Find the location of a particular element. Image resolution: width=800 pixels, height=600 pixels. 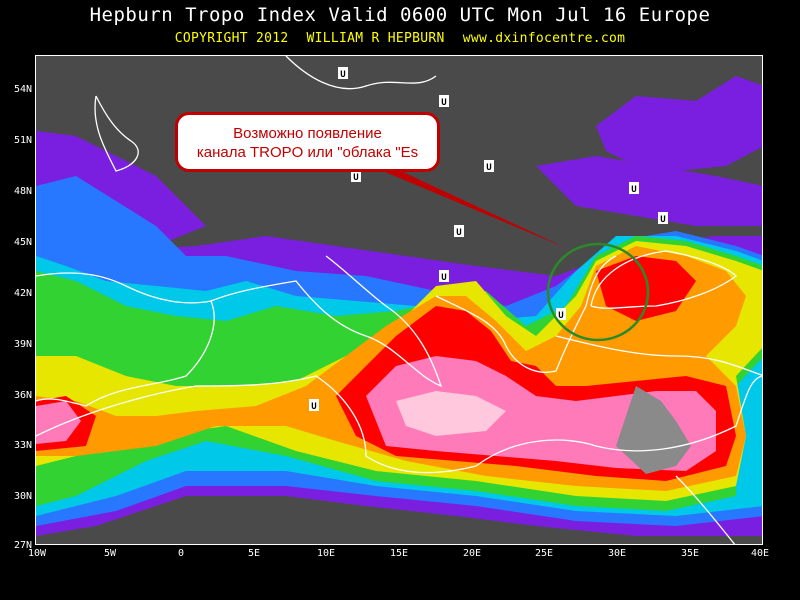

tropo-zone-lightpink is located at coordinates (451, 413).